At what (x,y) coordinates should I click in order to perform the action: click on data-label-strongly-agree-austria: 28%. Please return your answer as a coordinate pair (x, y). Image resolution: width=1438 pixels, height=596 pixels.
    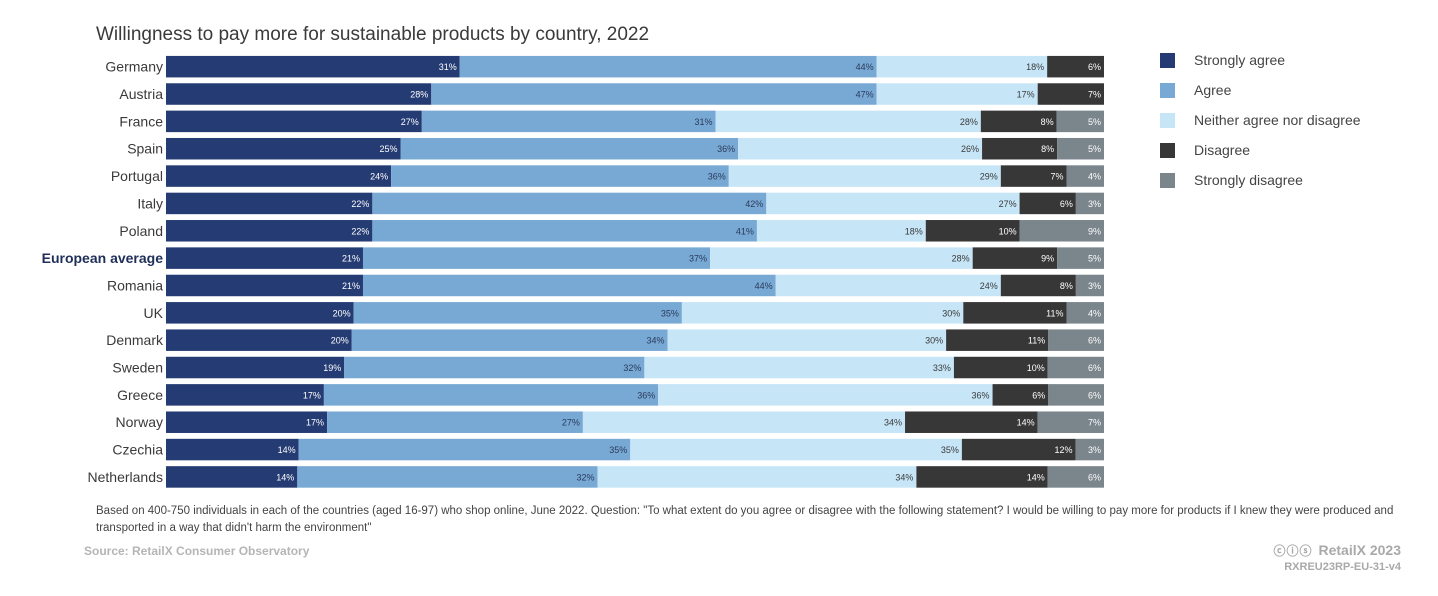
    Looking at the image, I should click on (419, 95).